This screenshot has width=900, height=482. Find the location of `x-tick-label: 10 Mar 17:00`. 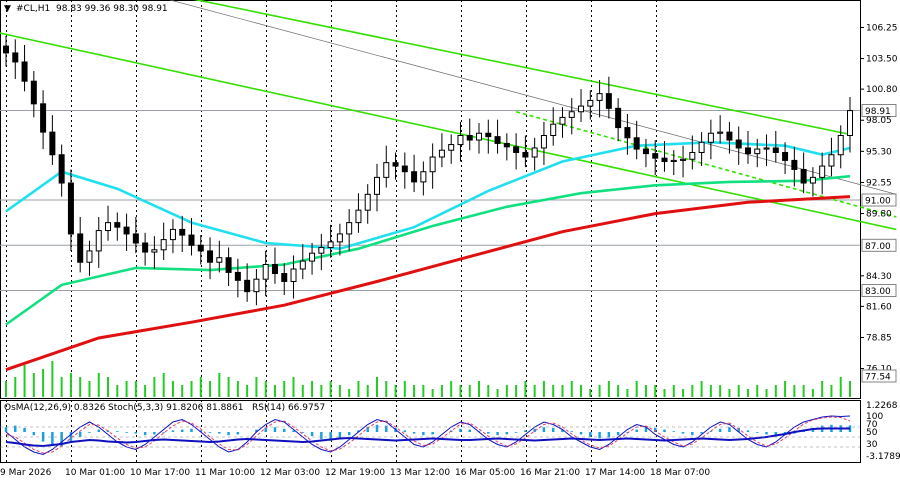

x-tick-label: 10 Mar 17:00 is located at coordinates (160, 473).